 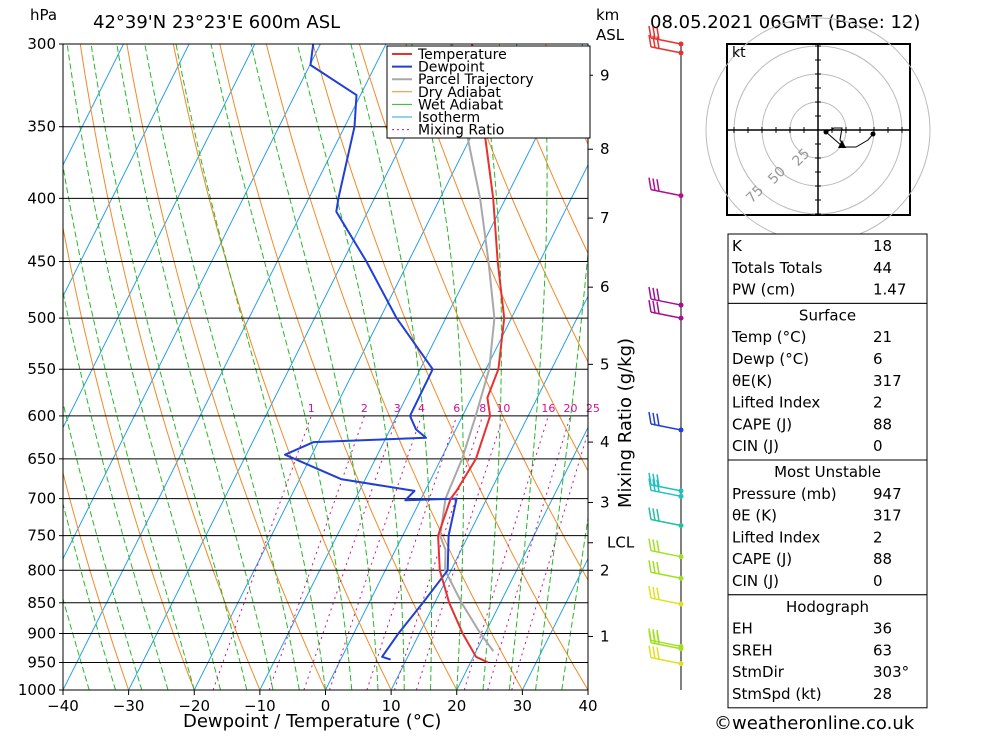 What do you see at coordinates (887, 381) in the screenshot?
I see `surface-indices-value: 317` at bounding box center [887, 381].